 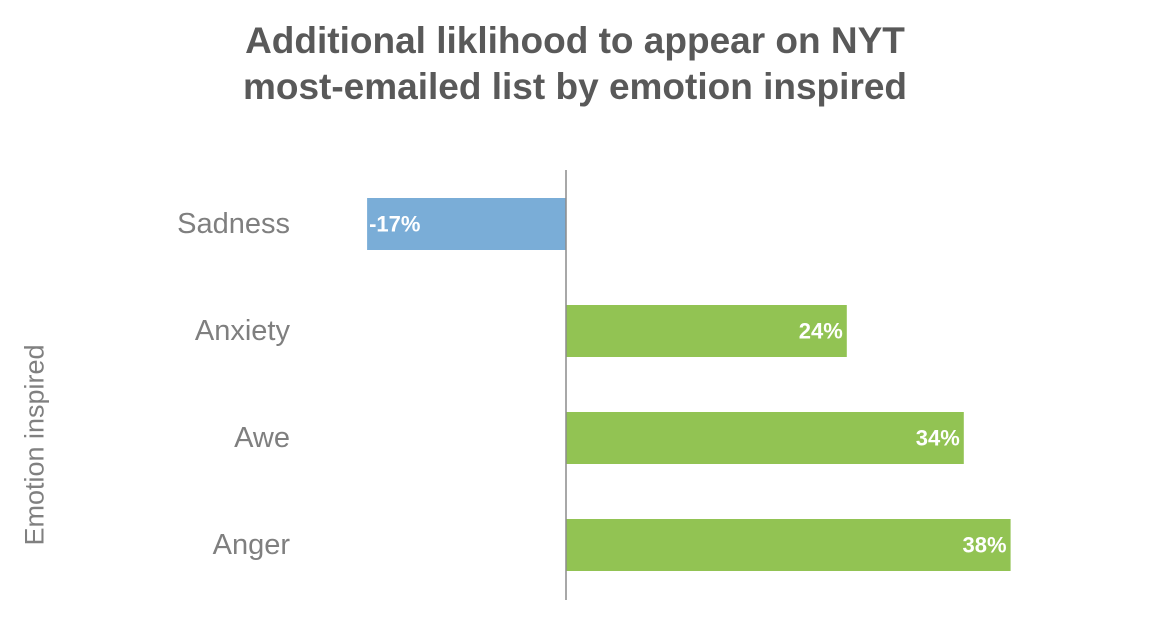 I want to click on bar-sadness, so click(x=466, y=224).